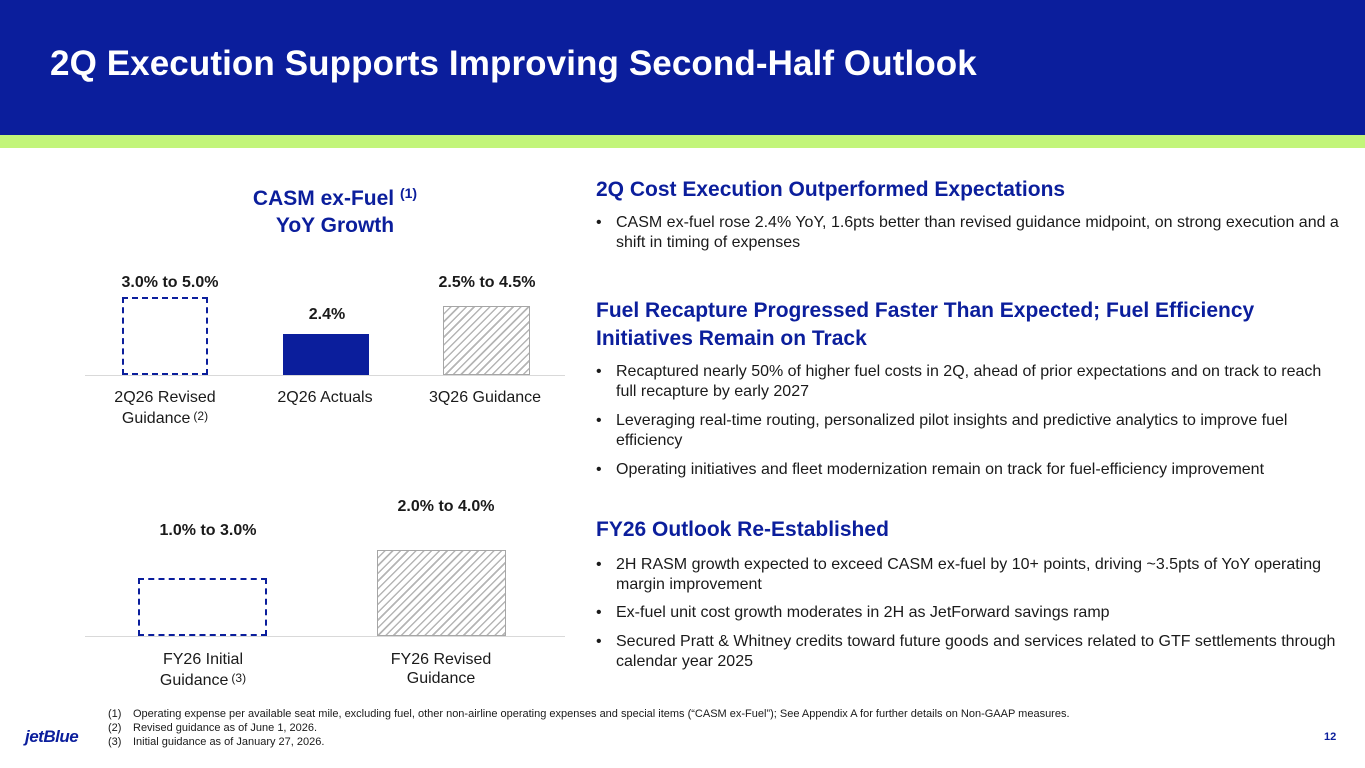  I want to click on chart2-category-2: FY26 Revised Guidance, so click(441, 669).